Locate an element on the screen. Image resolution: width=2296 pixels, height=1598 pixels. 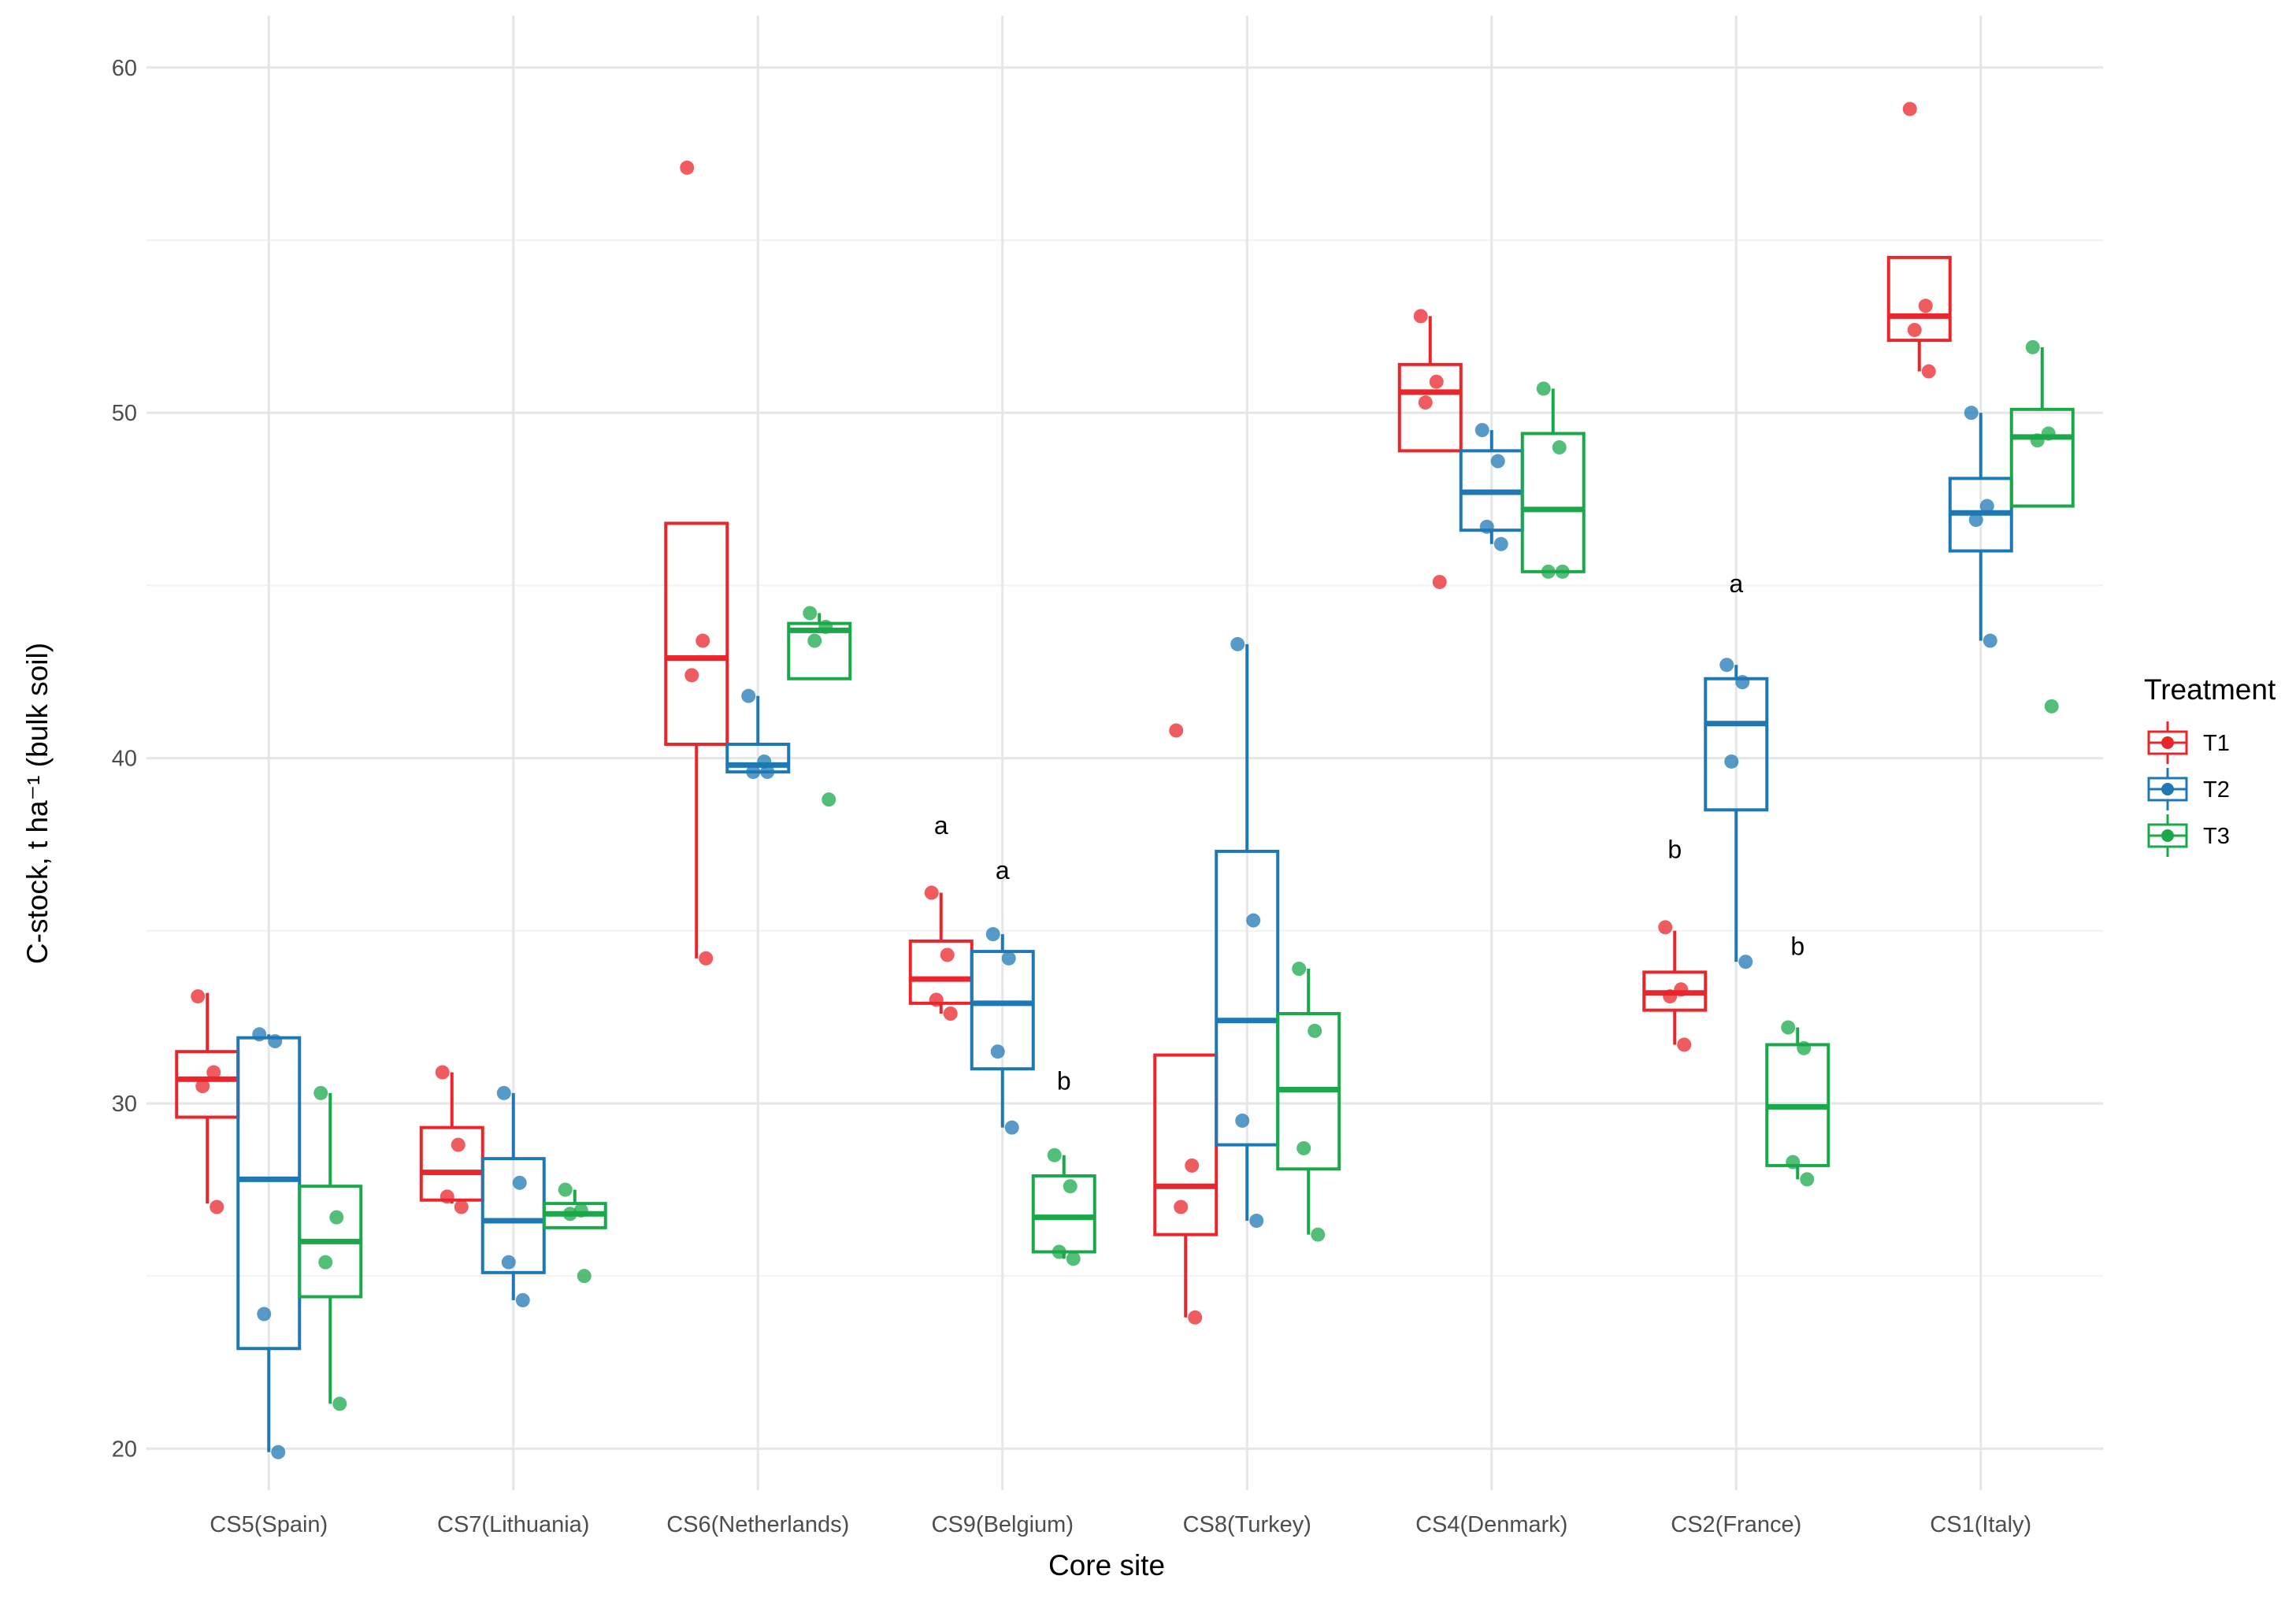
legend-key-point is located at coordinates (2167, 742).